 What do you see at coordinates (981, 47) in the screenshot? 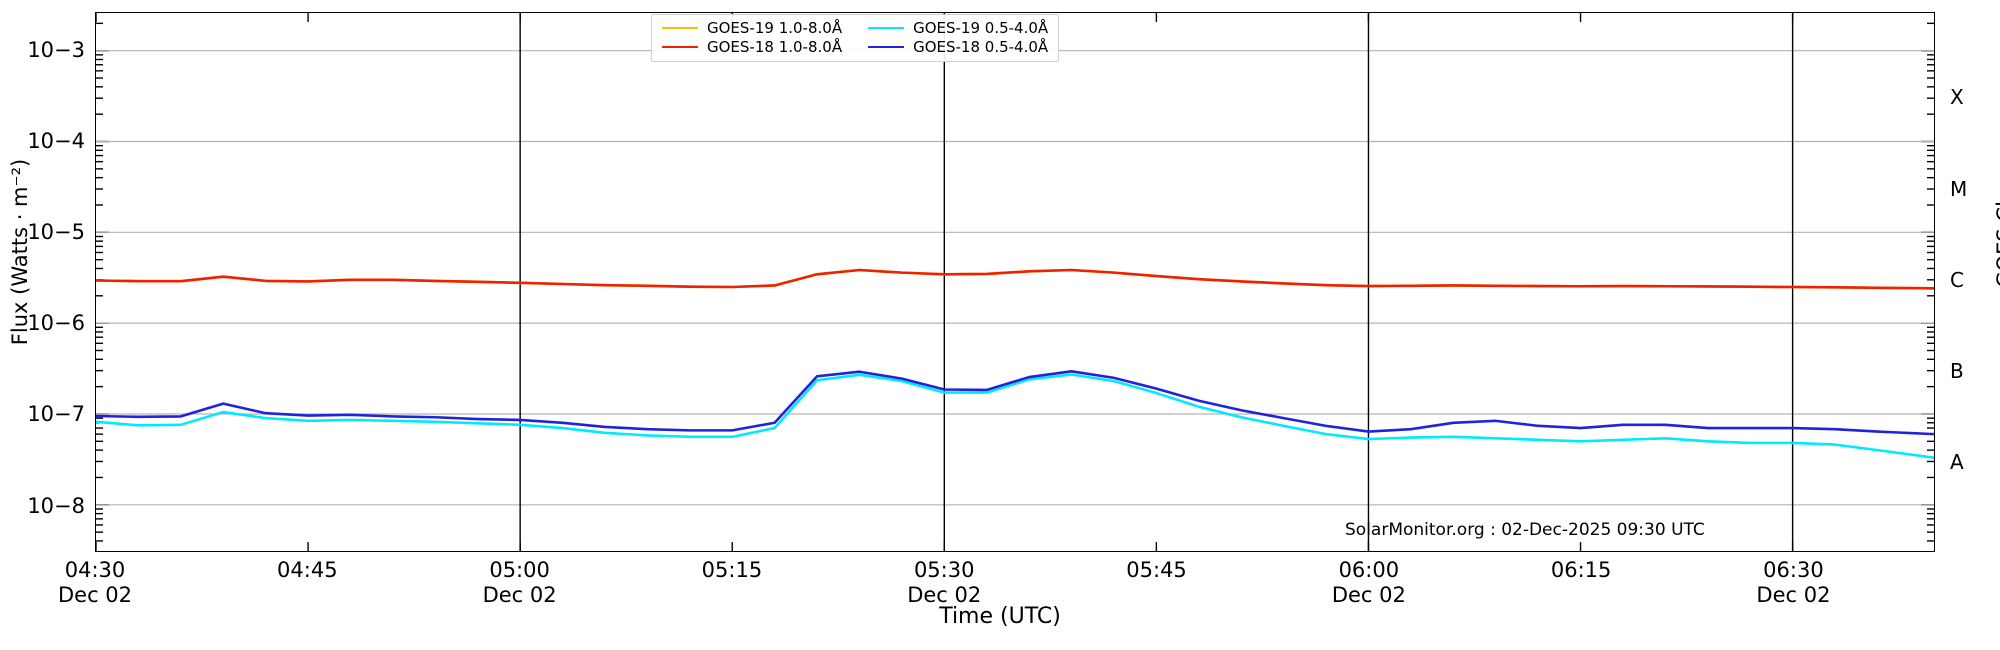
I see `legend-label: GOES-18 0.5-4.0Å` at bounding box center [981, 47].